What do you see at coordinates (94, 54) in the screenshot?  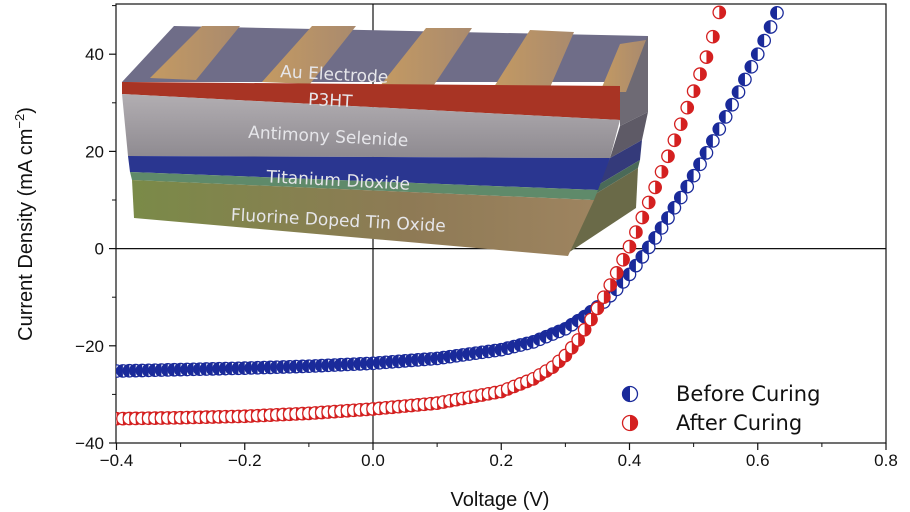 I see `y-tick-label: 40` at bounding box center [94, 54].